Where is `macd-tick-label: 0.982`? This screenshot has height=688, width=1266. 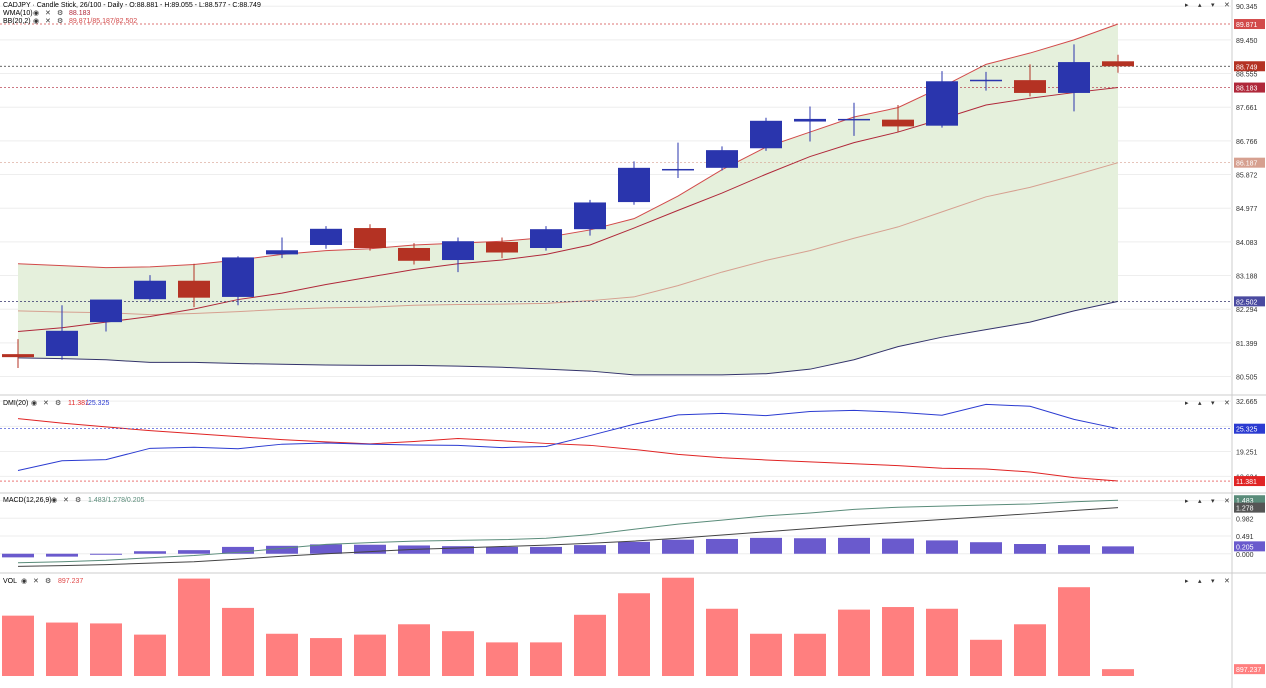 macd-tick-label: 0.982 is located at coordinates (1245, 519).